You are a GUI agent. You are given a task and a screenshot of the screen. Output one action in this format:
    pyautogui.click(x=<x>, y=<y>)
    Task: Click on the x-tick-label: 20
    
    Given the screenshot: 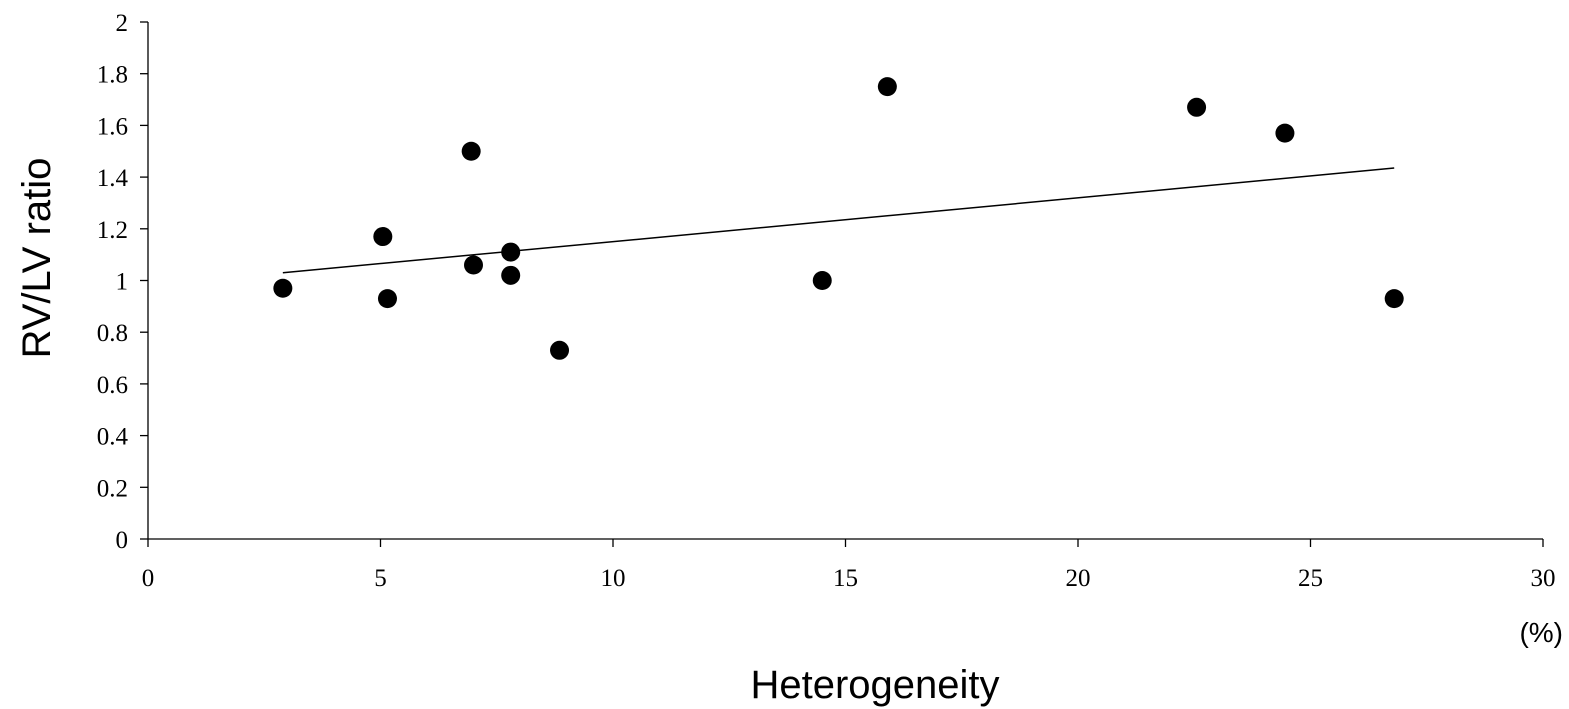 What is the action you would take?
    pyautogui.click(x=1078, y=578)
    